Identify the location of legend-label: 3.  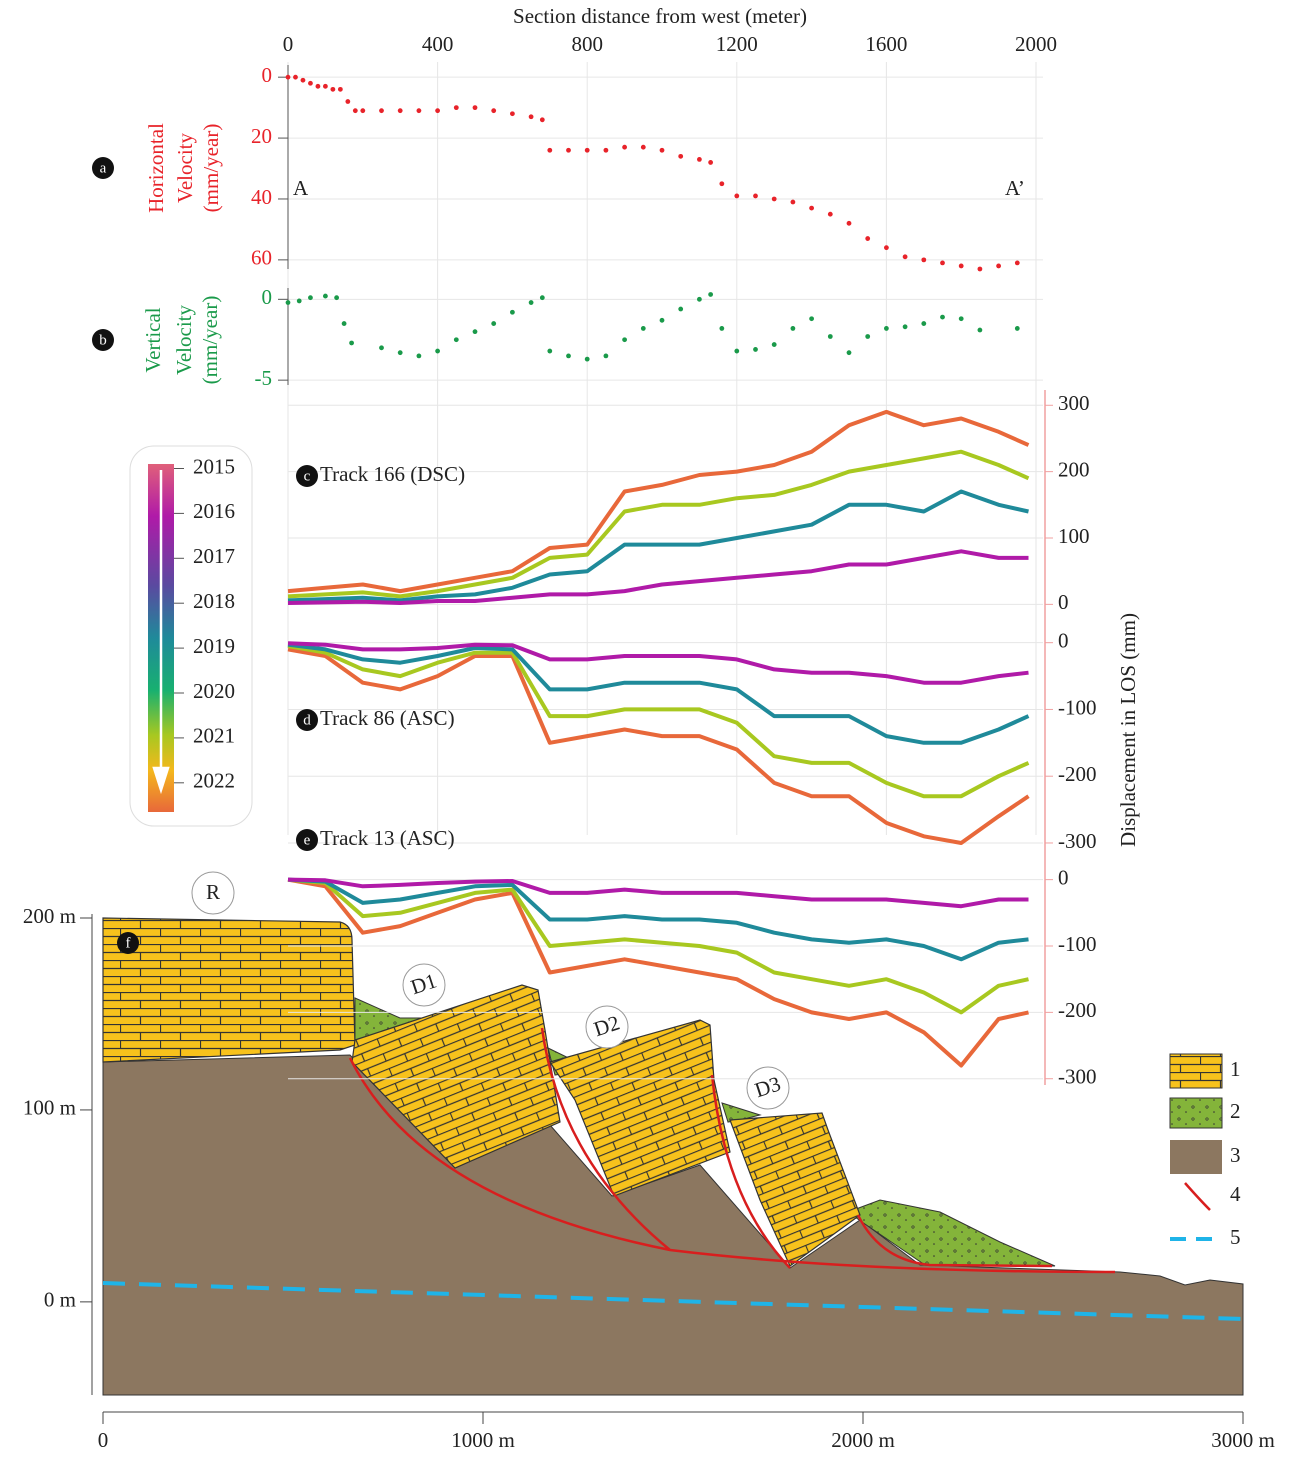
(1235, 1155).